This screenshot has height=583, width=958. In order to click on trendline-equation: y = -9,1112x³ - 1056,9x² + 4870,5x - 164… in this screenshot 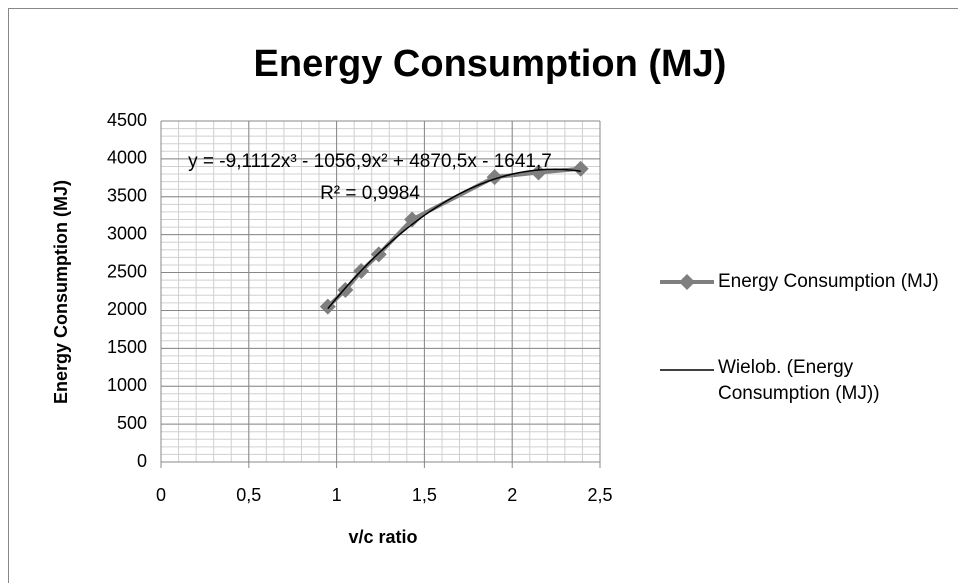, I will do `click(370, 161)`.